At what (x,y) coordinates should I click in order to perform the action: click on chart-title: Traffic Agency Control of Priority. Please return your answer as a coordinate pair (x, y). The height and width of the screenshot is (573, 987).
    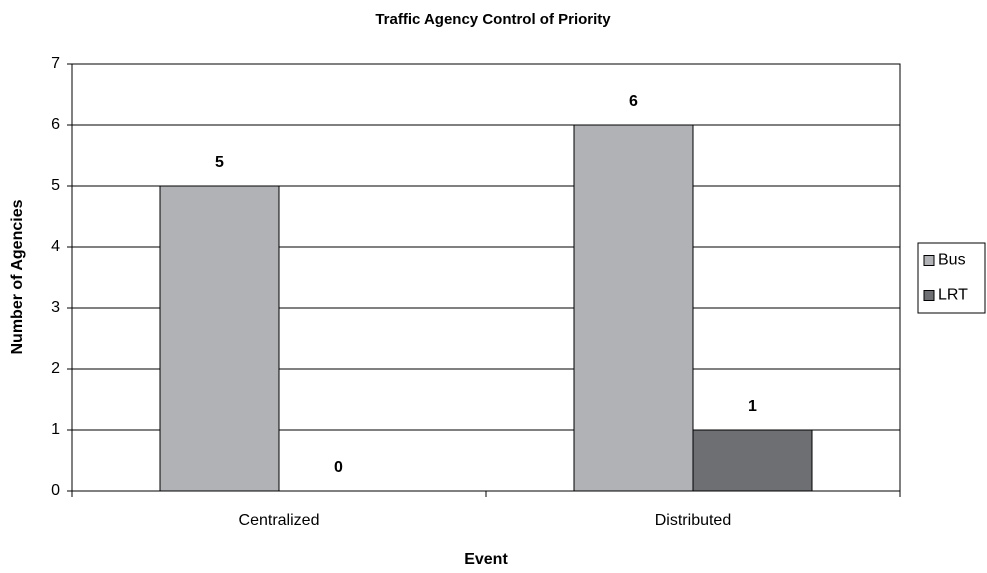
    Looking at the image, I should click on (493, 19).